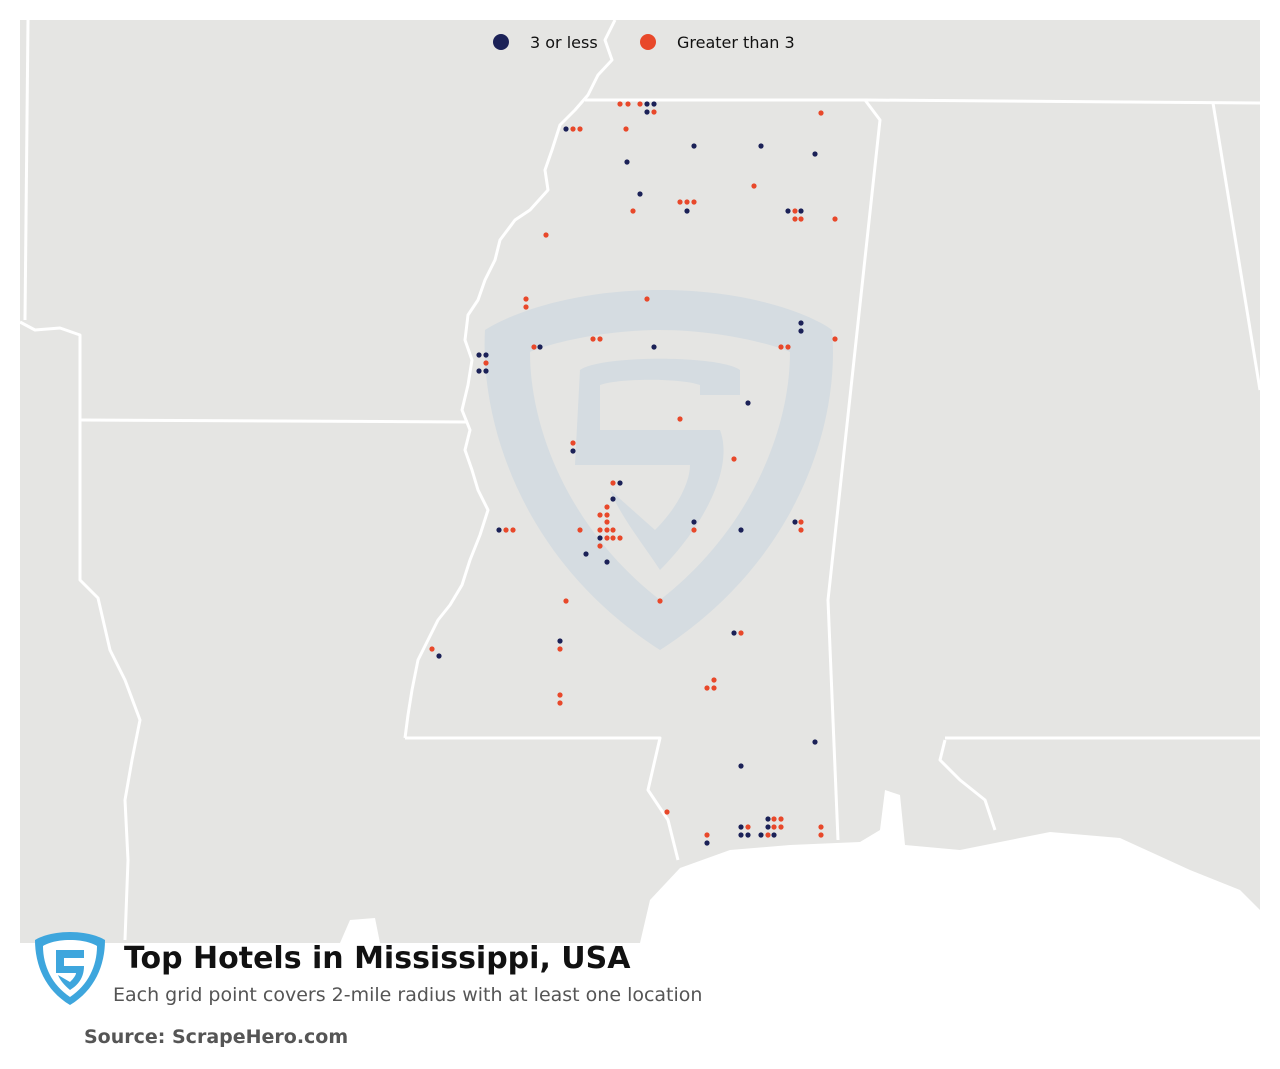 This screenshot has width=1280, height=1069. What do you see at coordinates (736, 42) in the screenshot?
I see `legend-label: Greater than 3` at bounding box center [736, 42].